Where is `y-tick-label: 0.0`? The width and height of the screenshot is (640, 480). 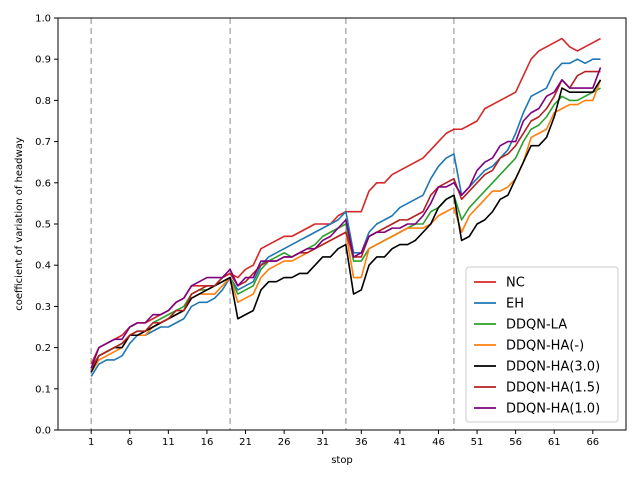
y-tick-label: 0.0 is located at coordinates (43, 431).